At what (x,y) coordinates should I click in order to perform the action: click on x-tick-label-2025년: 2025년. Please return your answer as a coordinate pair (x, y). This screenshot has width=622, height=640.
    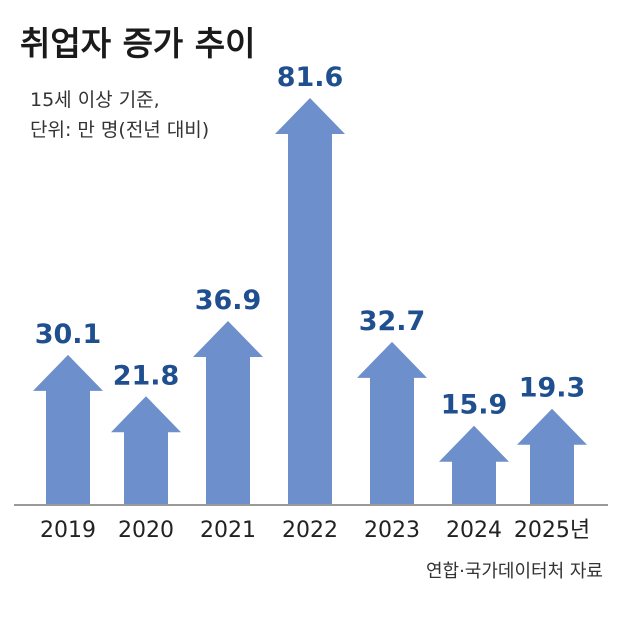
    Looking at the image, I should click on (552, 530).